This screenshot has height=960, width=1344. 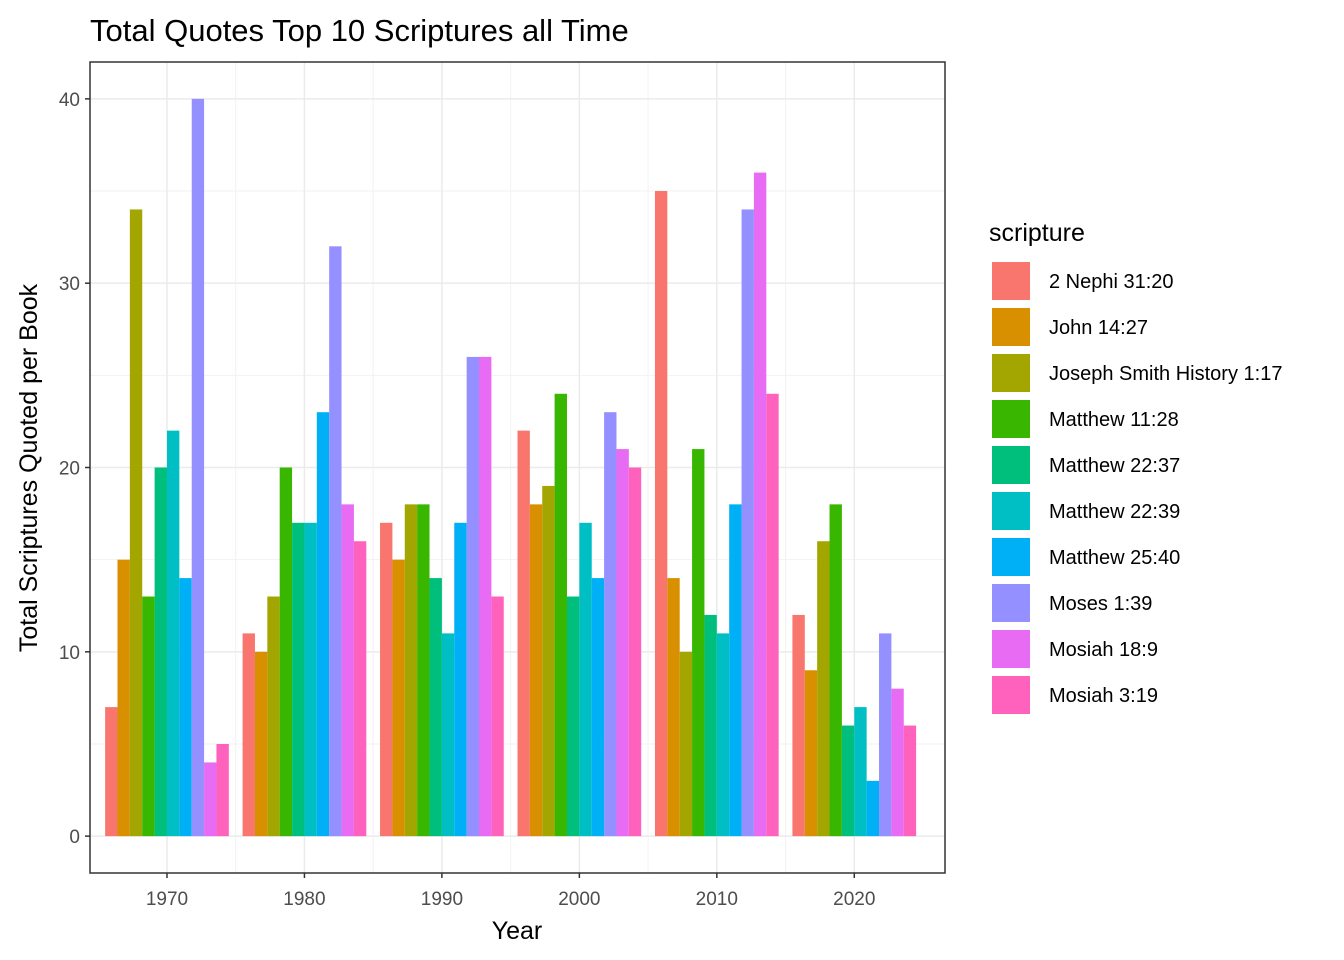 What do you see at coordinates (1103, 696) in the screenshot?
I see `legend-label: Mosiah 3:19` at bounding box center [1103, 696].